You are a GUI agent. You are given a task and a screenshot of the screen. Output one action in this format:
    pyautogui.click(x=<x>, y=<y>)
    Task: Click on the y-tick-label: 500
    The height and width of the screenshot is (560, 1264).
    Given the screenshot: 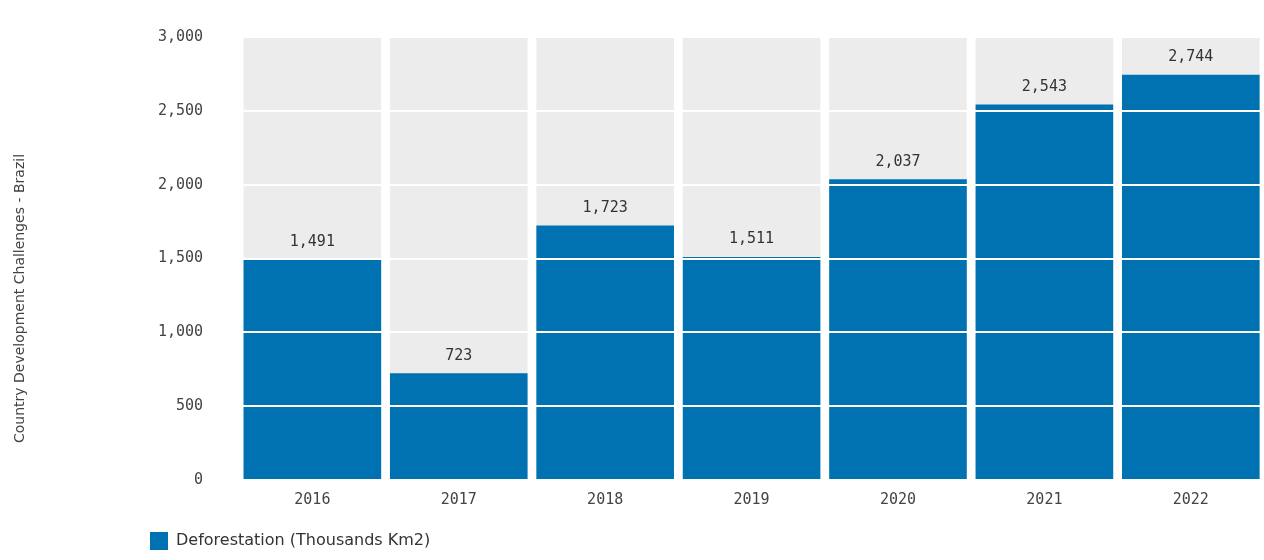 What is the action you would take?
    pyautogui.click(x=190, y=405)
    